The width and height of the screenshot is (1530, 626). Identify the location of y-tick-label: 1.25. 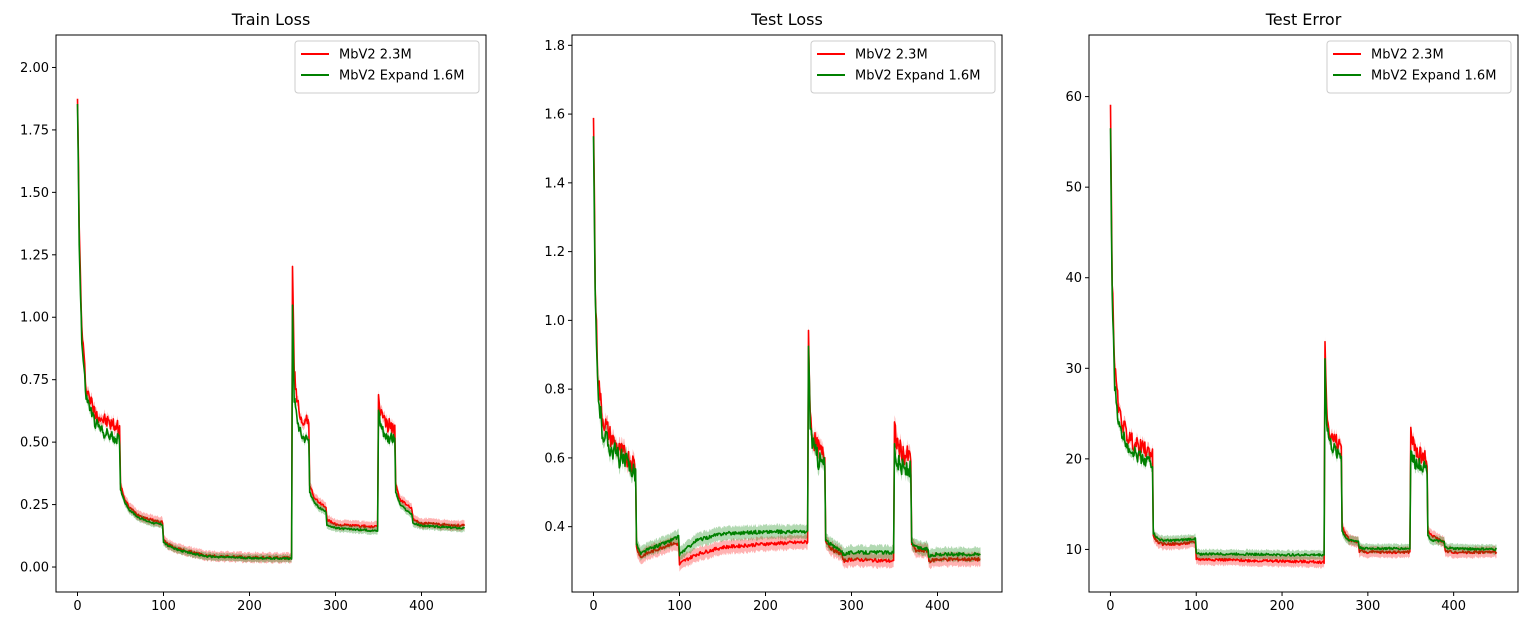
(34, 255).